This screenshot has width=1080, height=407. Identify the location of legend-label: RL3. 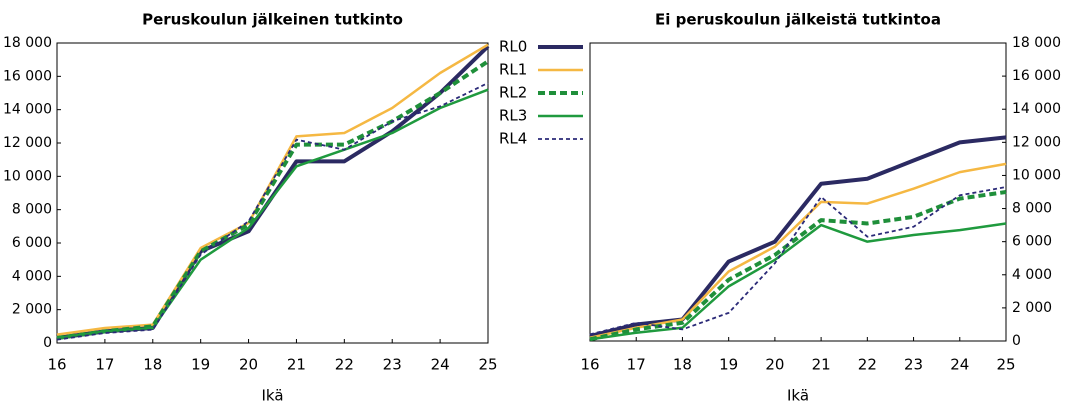
(513, 116).